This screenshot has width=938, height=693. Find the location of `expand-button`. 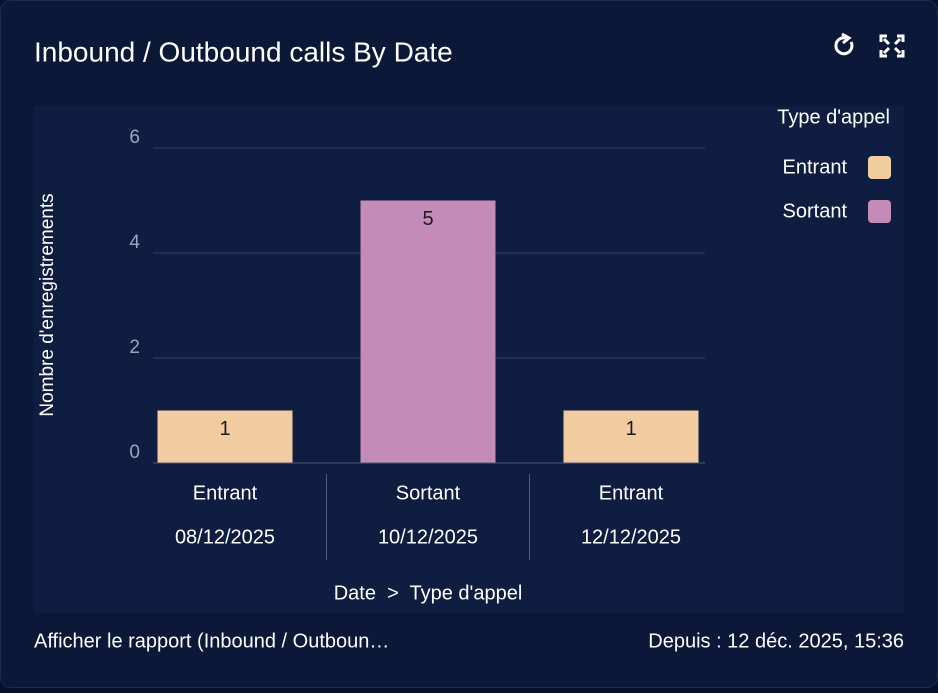

expand-button is located at coordinates (892, 46).